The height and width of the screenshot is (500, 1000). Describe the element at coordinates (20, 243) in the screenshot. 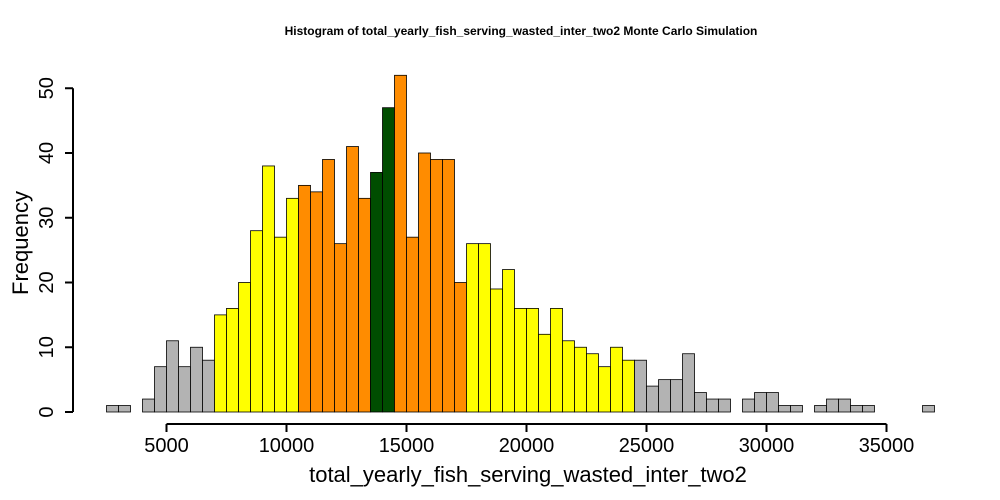

I see `y-axis-label: Frequency` at that location.